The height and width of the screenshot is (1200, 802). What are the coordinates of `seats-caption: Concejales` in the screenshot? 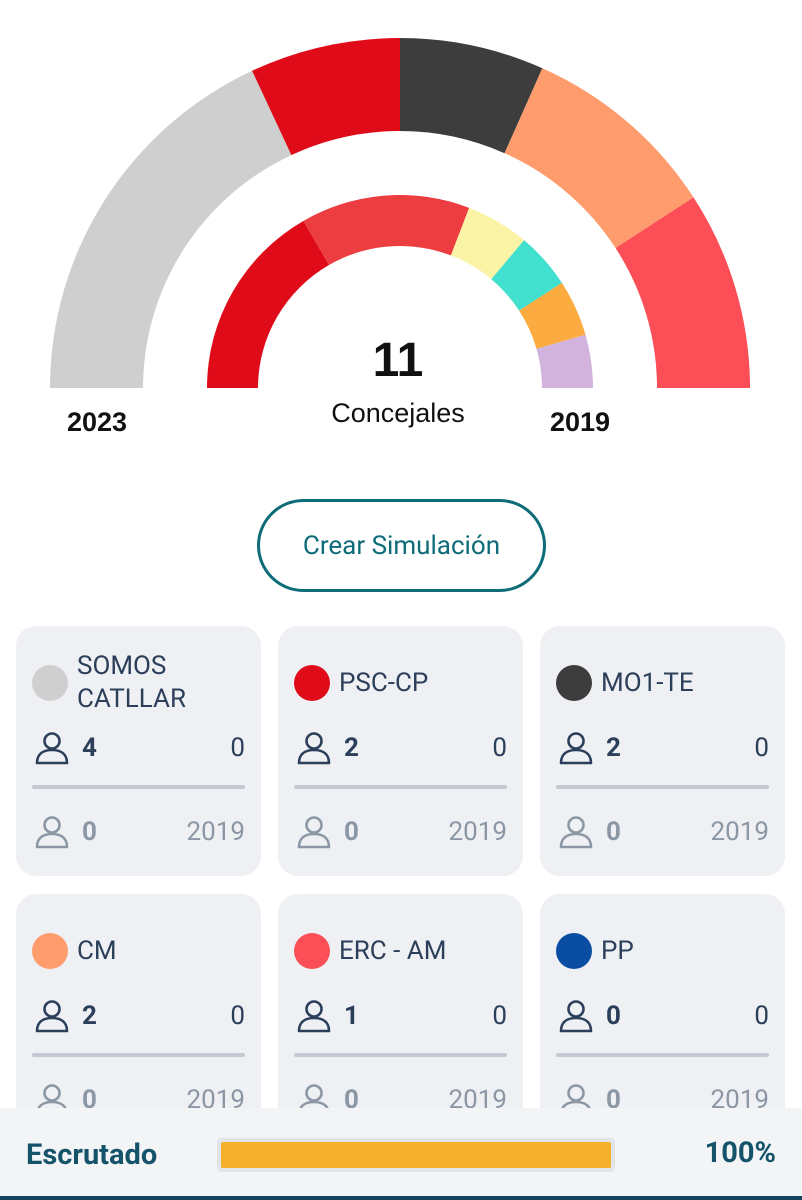 It's located at (398, 413).